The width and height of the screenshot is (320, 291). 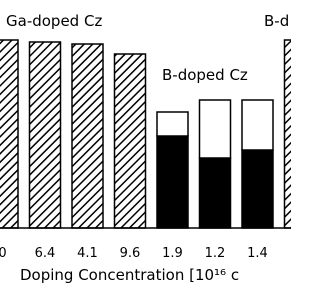 What do you see at coordinates (130, 253) in the screenshot?
I see `x-tick-label: 9.6` at bounding box center [130, 253].